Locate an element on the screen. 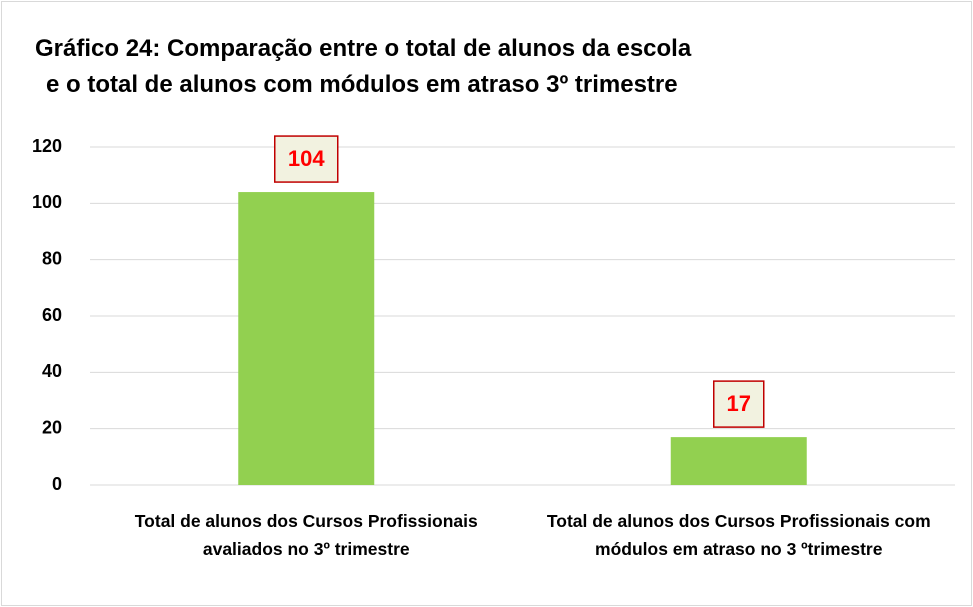 This screenshot has width=973, height=607. y-tick-label: 120 is located at coordinates (47, 146).